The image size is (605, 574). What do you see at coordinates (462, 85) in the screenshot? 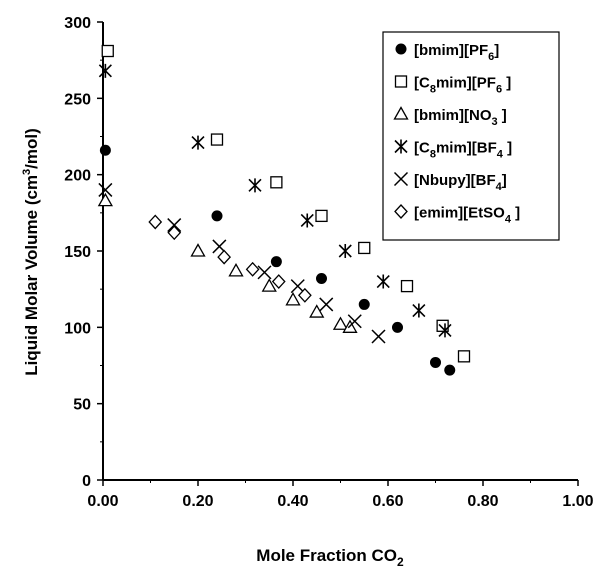
I see `legend-label-1: [C8mim][PF6 ]` at bounding box center [462, 85].